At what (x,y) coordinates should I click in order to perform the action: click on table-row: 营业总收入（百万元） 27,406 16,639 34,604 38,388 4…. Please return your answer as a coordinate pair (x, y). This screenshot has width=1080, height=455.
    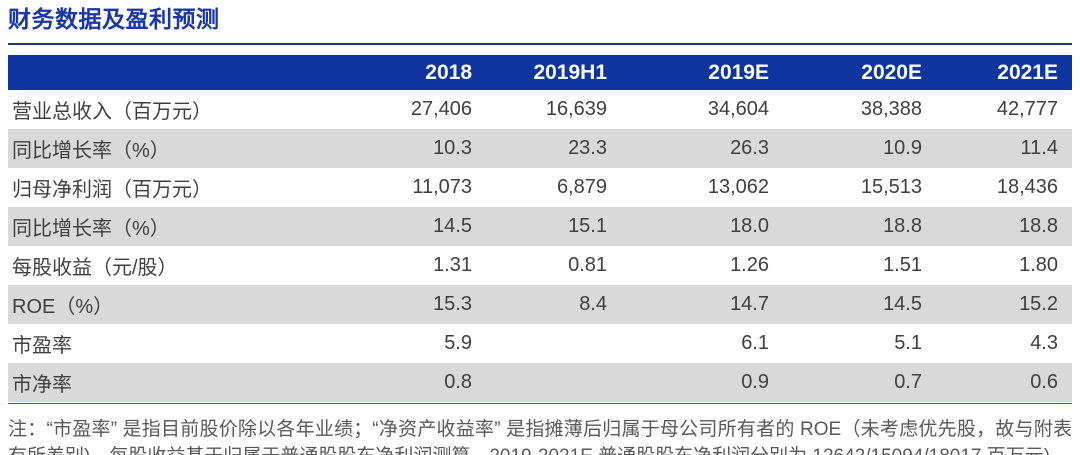
    Looking at the image, I should click on (540, 109).